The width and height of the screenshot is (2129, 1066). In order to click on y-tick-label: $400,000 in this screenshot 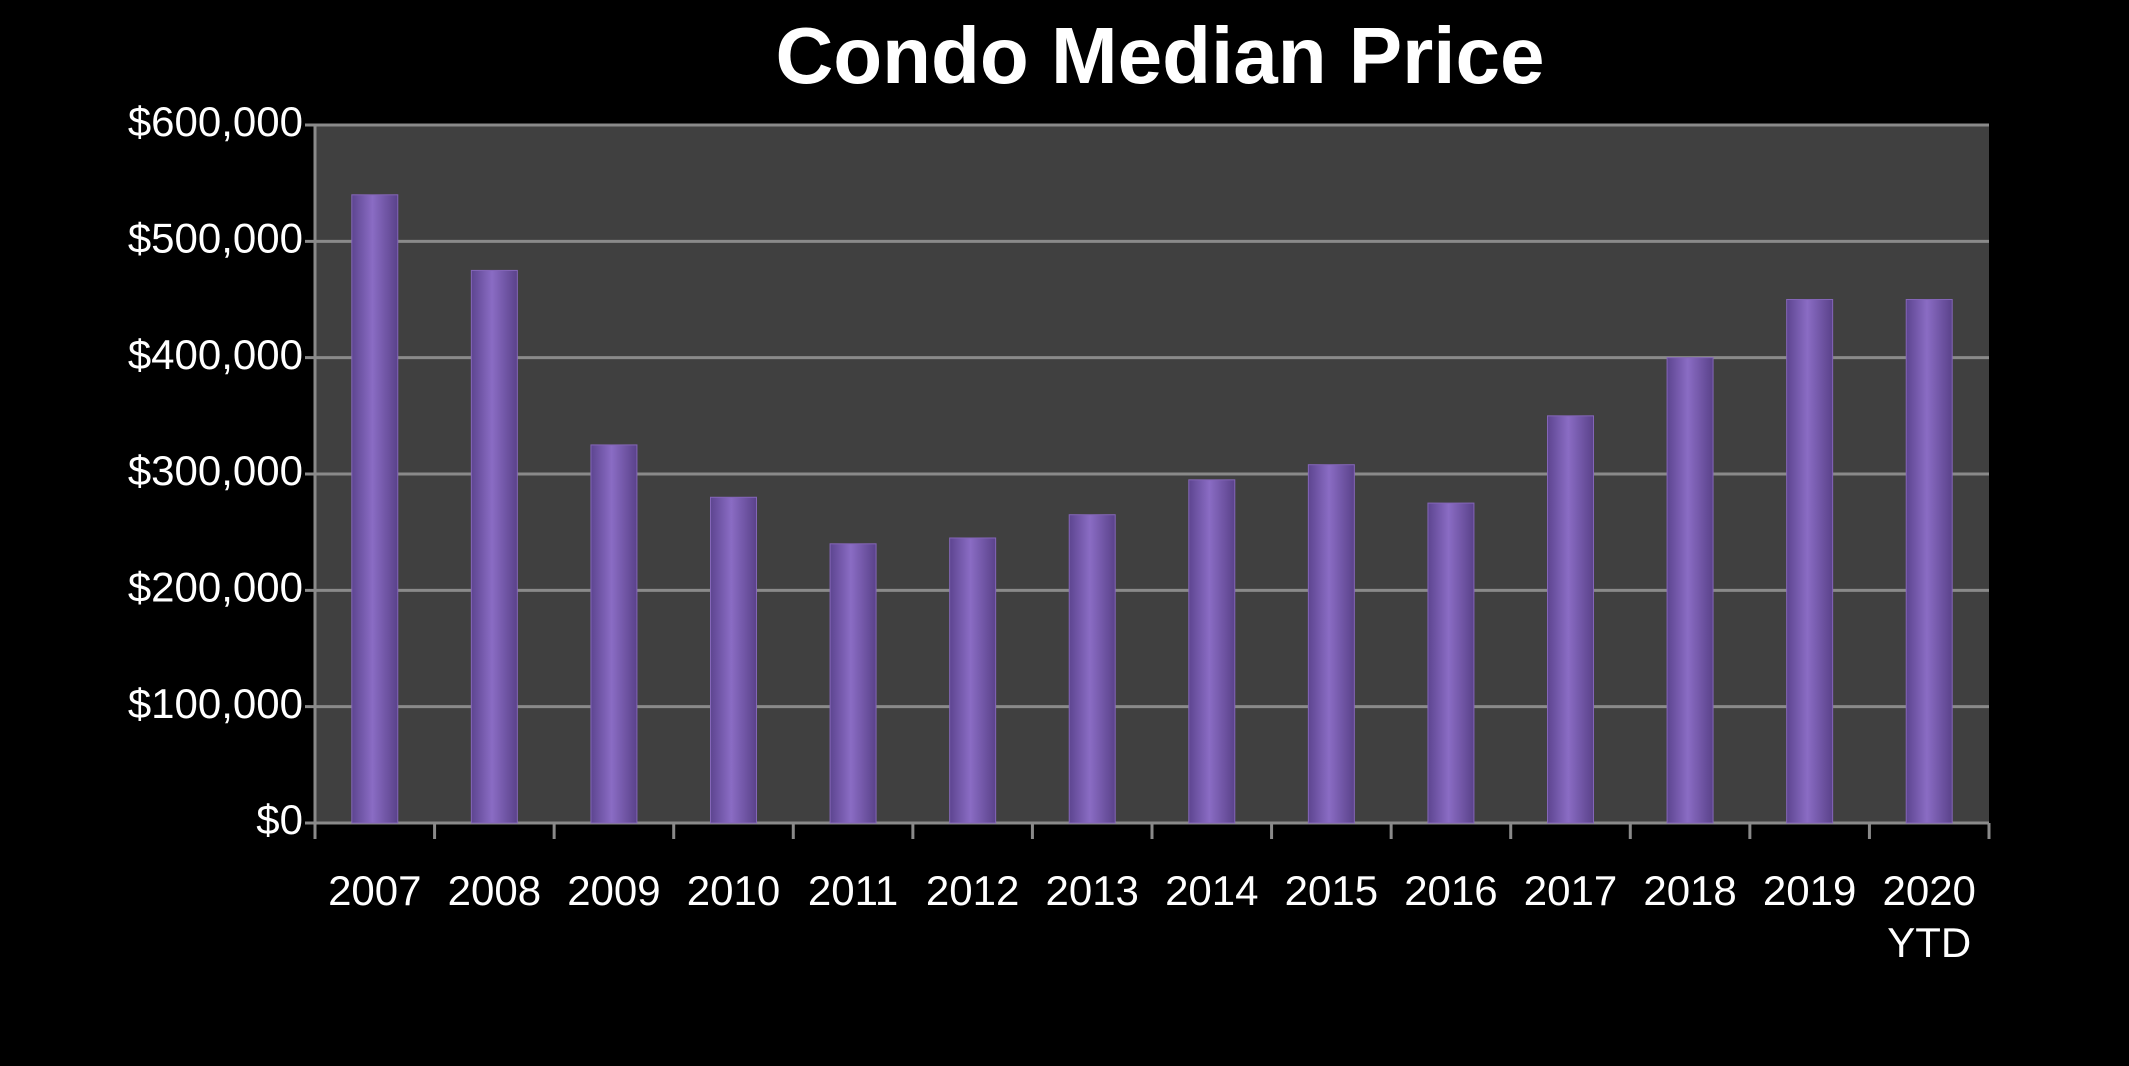, I will do `click(215, 354)`.